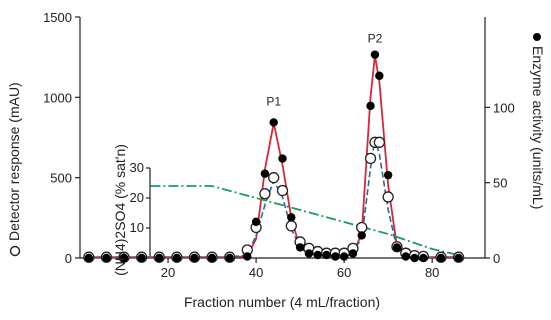 This screenshot has height=320, width=551. I want to click on inner-y-tick-label: 30, so click(137, 167).